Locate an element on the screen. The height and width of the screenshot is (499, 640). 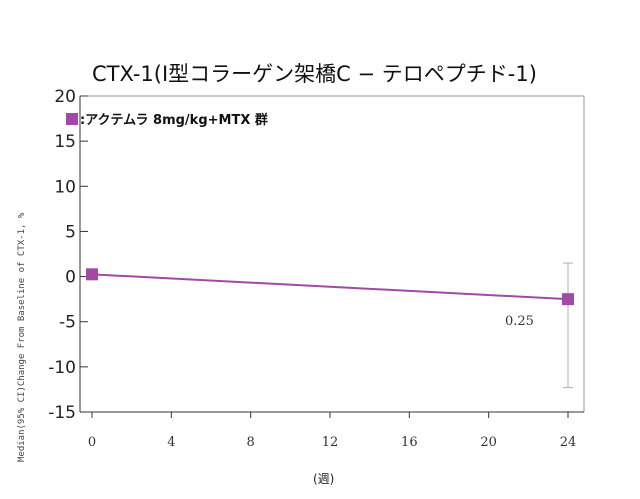
y-axis-ticks: 20 15 10 5 0 -5 -10 -15 is located at coordinates (68, 255).